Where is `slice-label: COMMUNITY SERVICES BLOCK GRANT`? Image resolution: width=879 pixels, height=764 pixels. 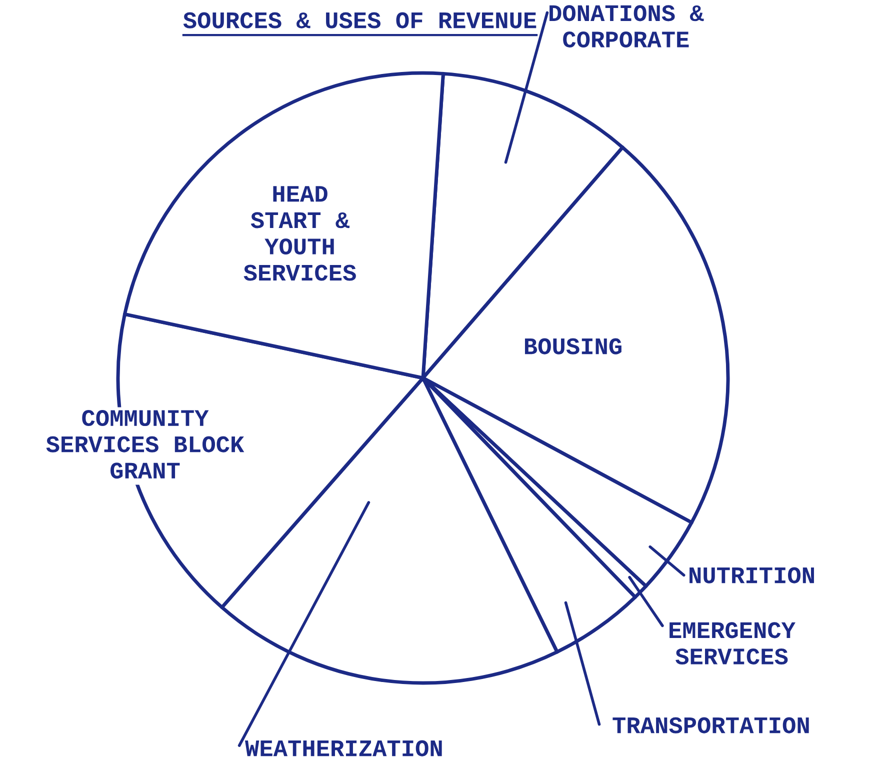 slice-label: COMMUNITY SERVICES BLOCK GRANT is located at coordinates (145, 444).